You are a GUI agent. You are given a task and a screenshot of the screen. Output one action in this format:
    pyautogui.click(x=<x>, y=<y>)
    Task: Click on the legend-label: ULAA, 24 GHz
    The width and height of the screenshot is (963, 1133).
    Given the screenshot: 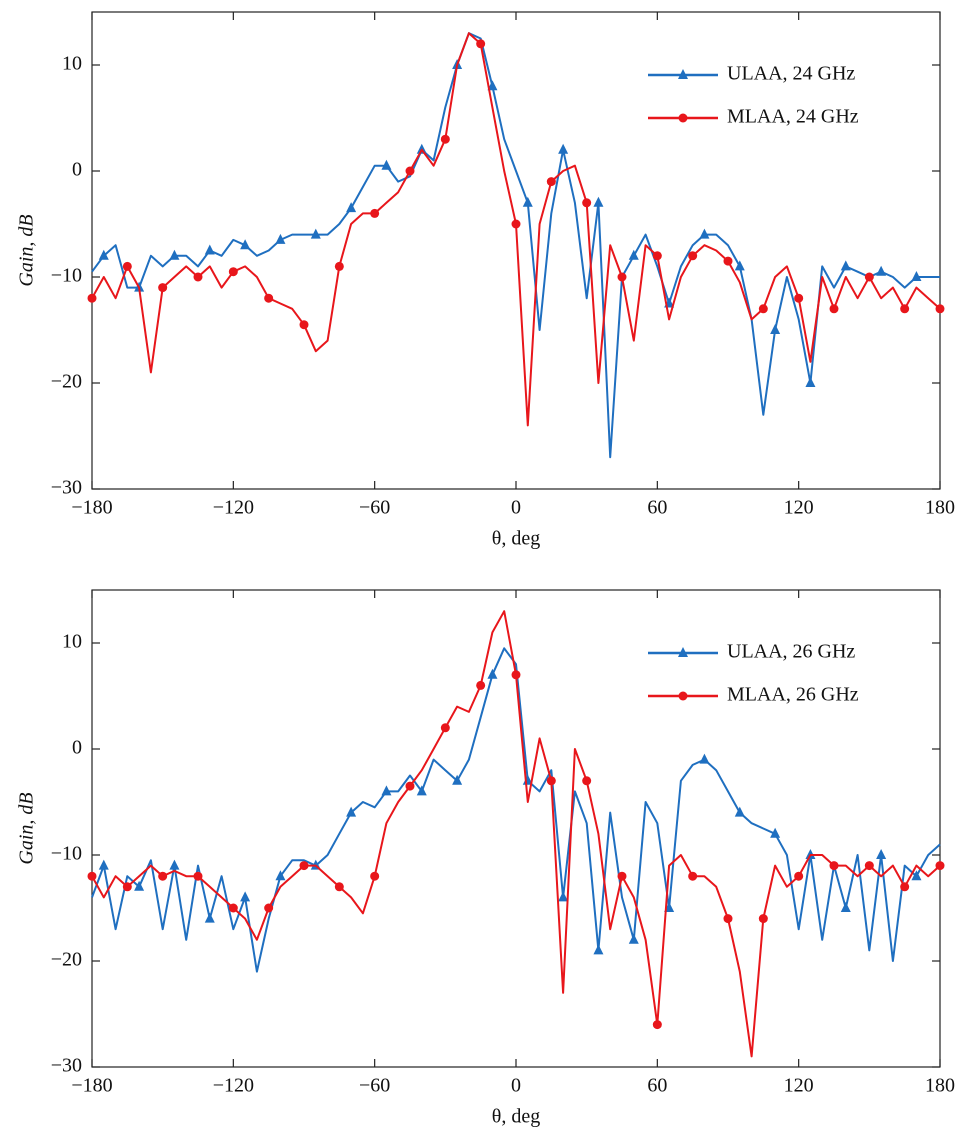 What is the action you would take?
    pyautogui.click(x=791, y=74)
    